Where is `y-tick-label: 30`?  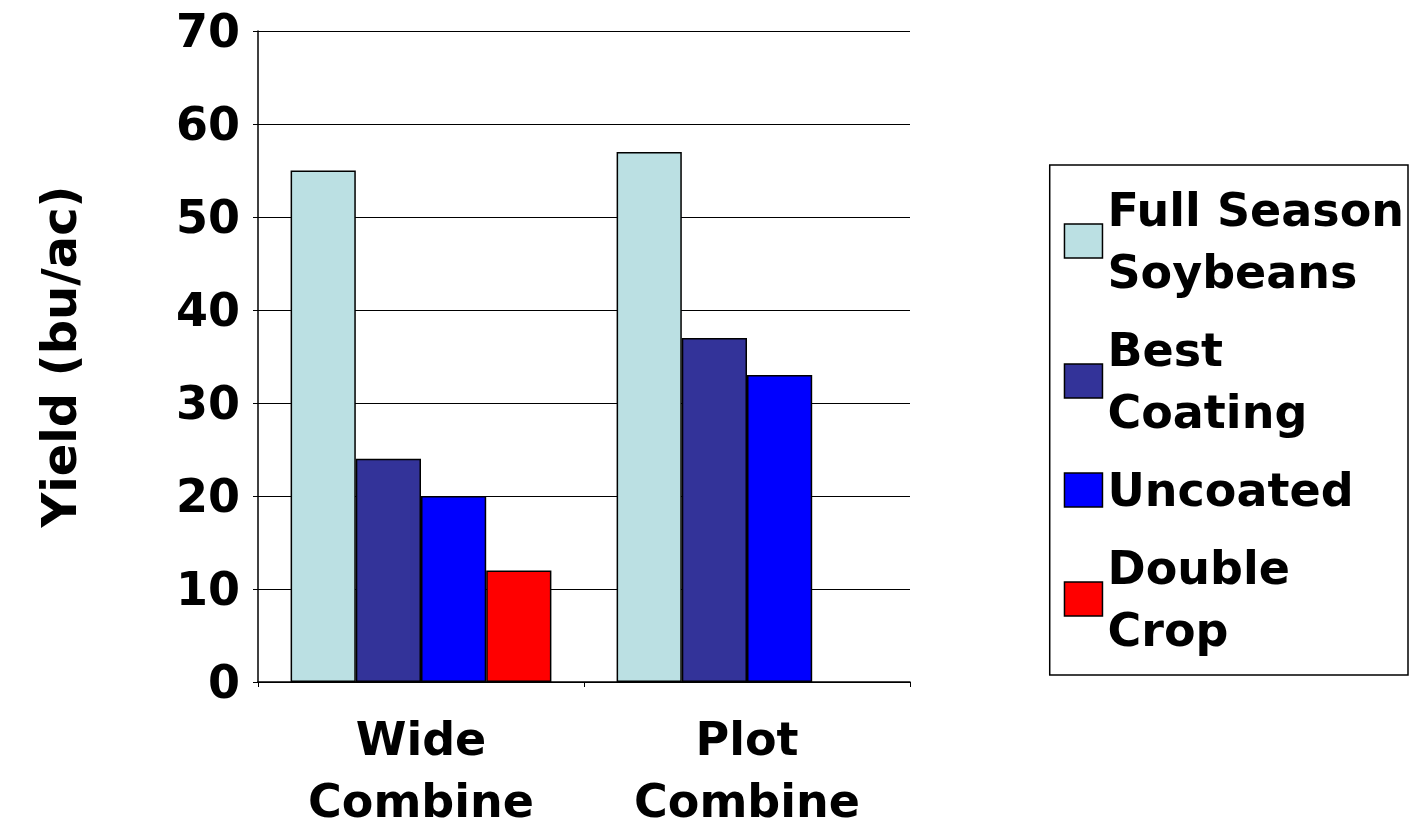 y-tick-label: 30 is located at coordinates (207, 403).